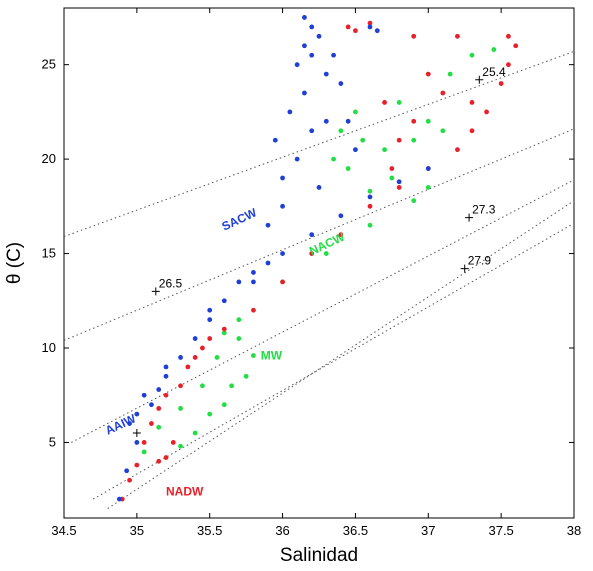  What do you see at coordinates (355, 530) in the screenshot?
I see `x-tick-label: 36.5` at bounding box center [355, 530].